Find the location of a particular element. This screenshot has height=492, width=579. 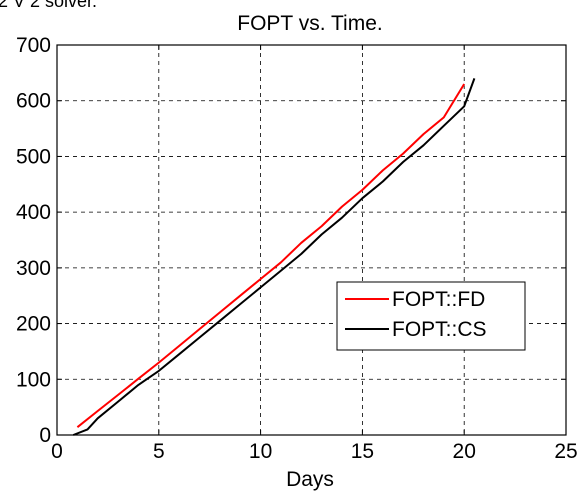

x-axis-label: Days is located at coordinates (310, 479).